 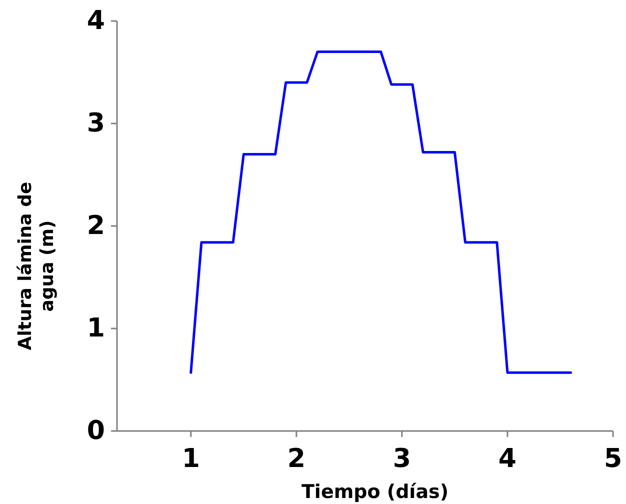 I want to click on x-tick-label: 1, so click(x=191, y=459).